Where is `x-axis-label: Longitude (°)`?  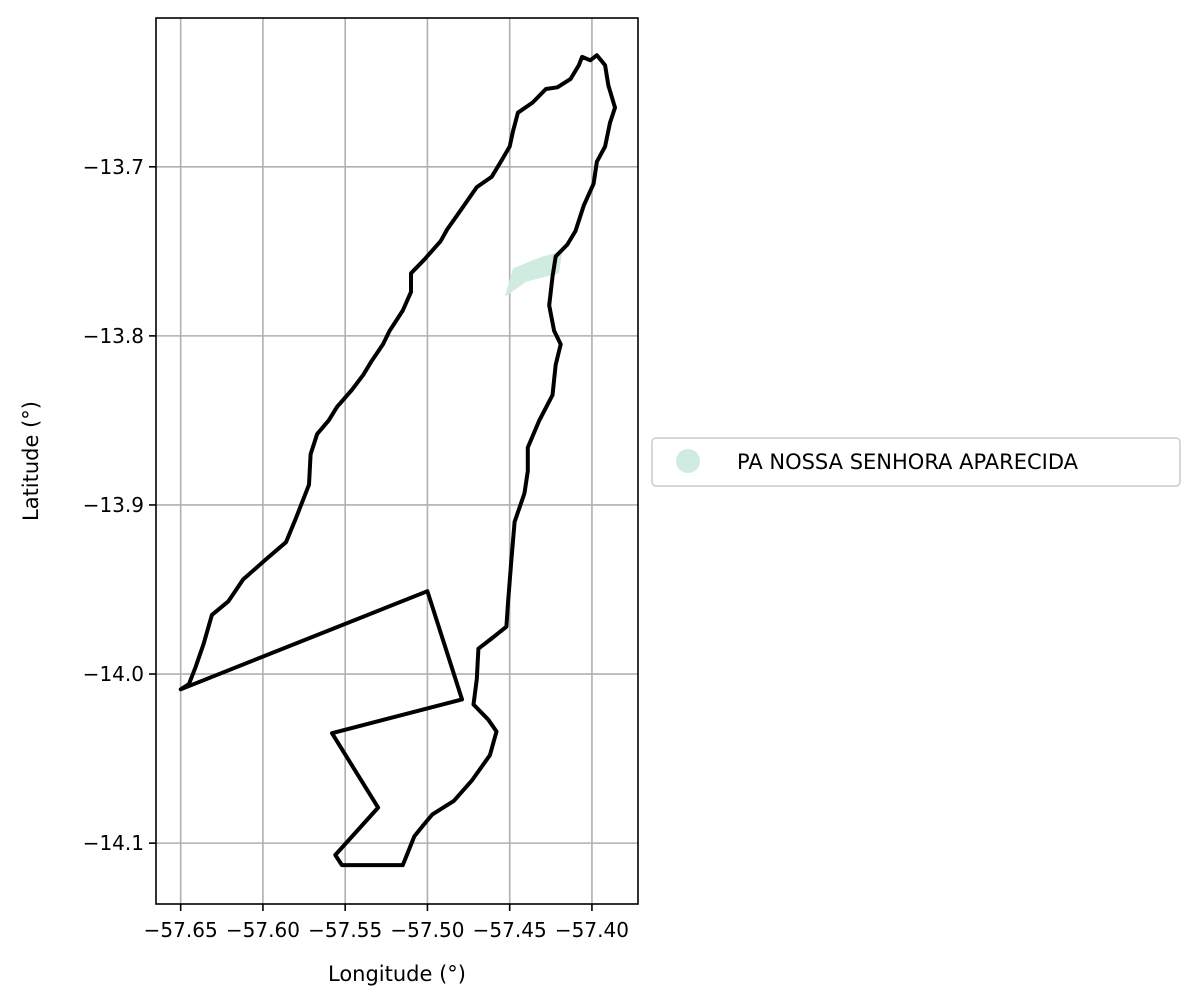
x-axis-label: Longitude (°) is located at coordinates (397, 974).